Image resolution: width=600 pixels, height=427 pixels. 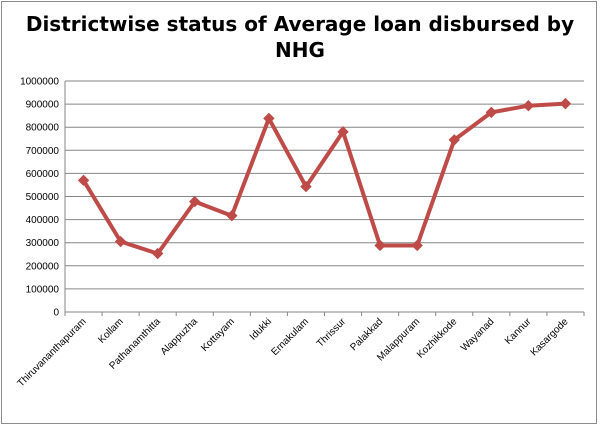 What do you see at coordinates (43, 220) in the screenshot?
I see `y-tick-label: 400000` at bounding box center [43, 220].